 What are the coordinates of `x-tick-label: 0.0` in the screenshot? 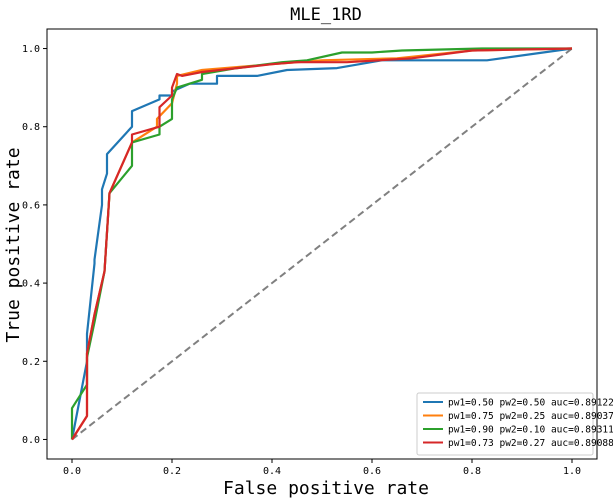 It's located at (72, 471).